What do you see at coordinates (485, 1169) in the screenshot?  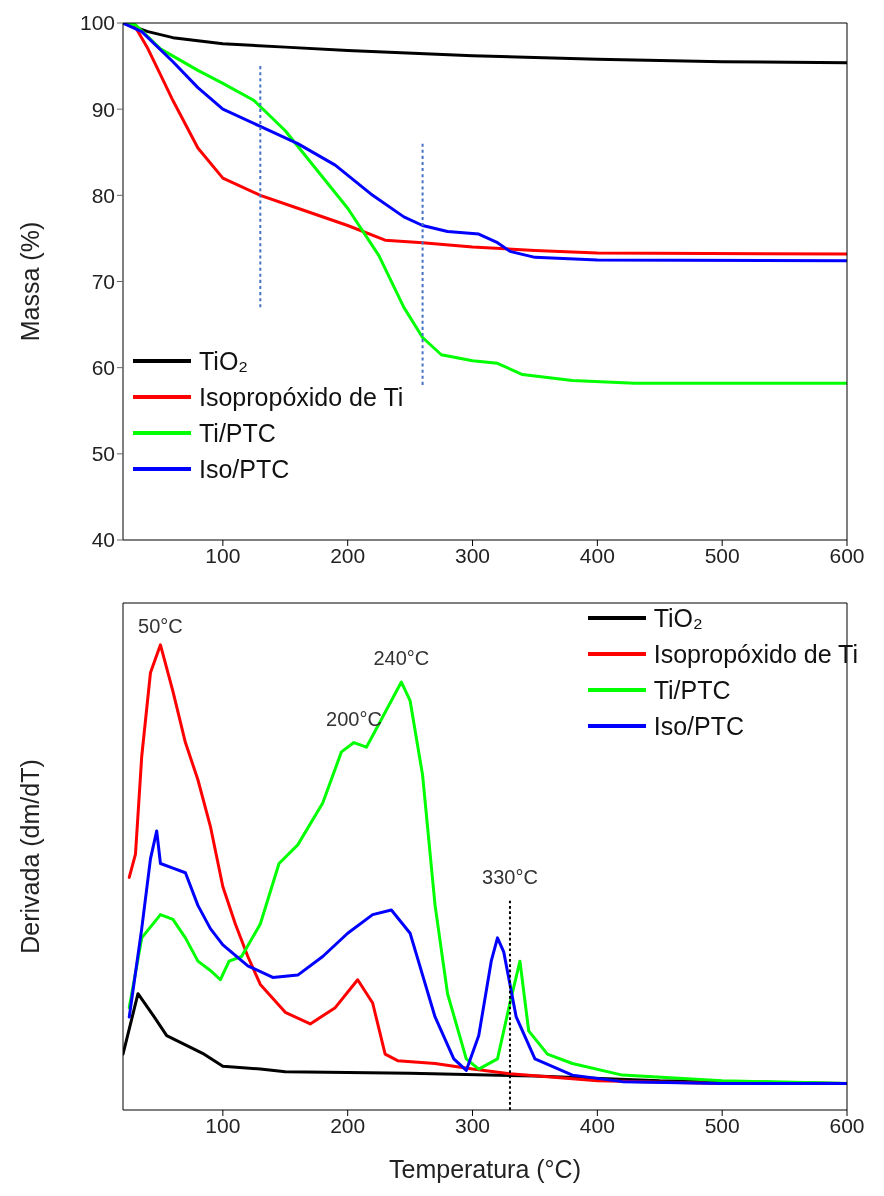 I see `x-axis-title: Temperatura (°C)` at bounding box center [485, 1169].